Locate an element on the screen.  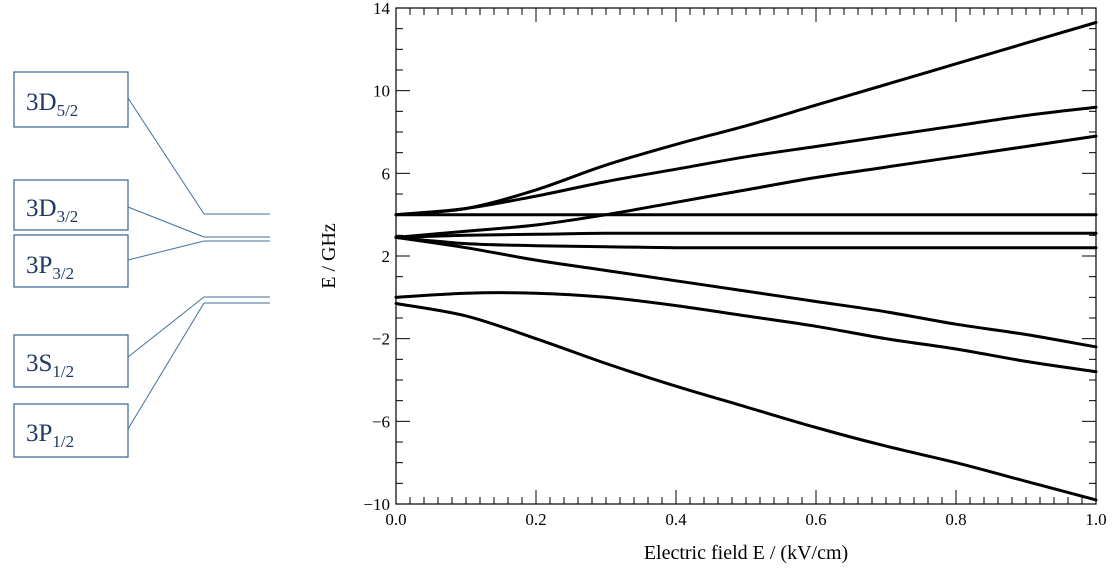
y-tick-label: 6 is located at coordinates (386, 173).